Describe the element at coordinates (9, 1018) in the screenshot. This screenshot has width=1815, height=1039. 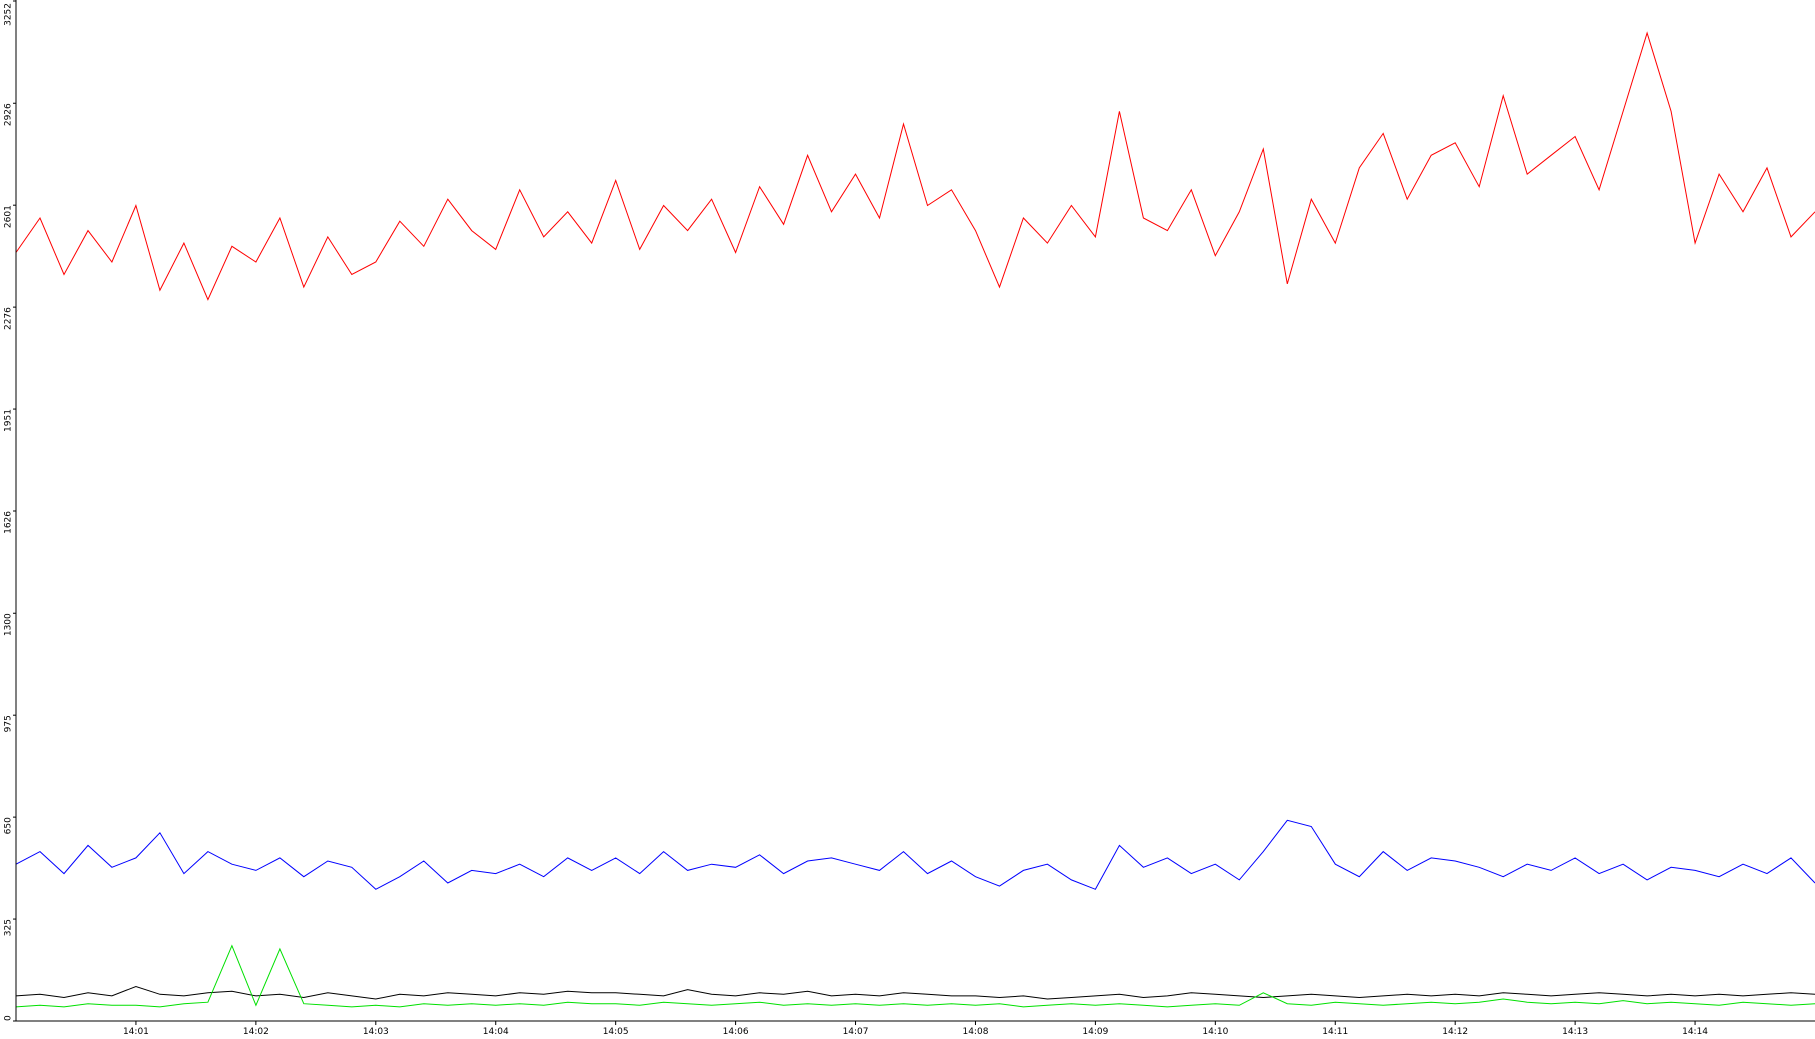
I see `y-tick-label: 0` at that location.